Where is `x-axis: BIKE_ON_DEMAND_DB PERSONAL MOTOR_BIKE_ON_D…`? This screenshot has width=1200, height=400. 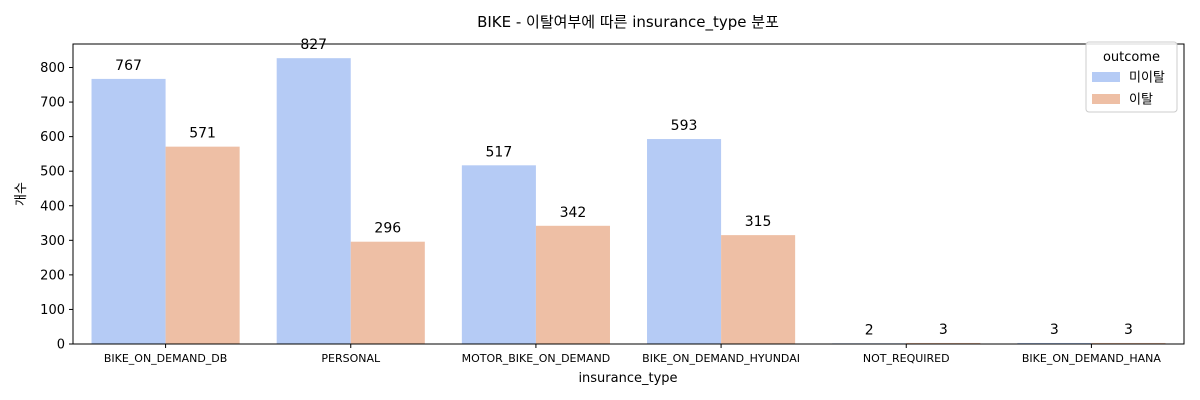 x-axis: BIKE_ON_DEMAND_DB PERSONAL MOTOR_BIKE_ON_D… is located at coordinates (633, 354).